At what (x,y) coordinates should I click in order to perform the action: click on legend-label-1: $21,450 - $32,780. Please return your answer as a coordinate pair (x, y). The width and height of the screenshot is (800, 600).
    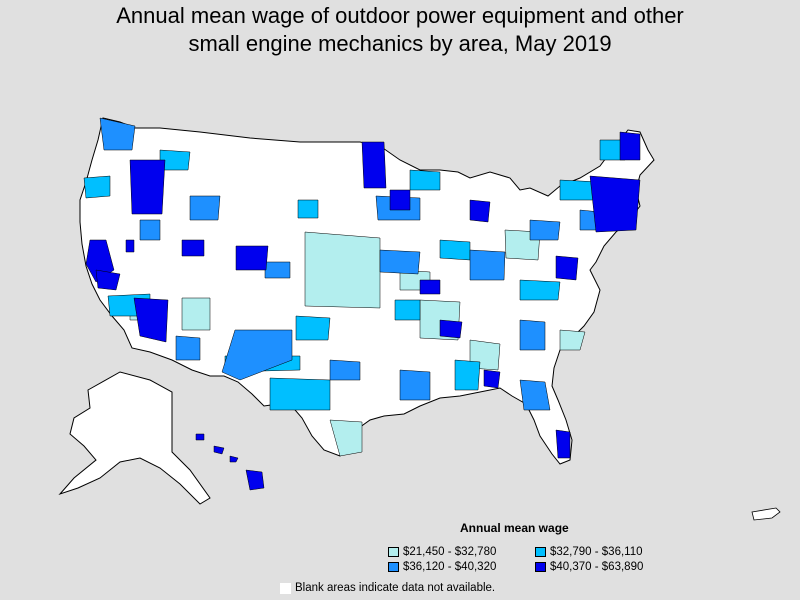
    Looking at the image, I should click on (450, 552).